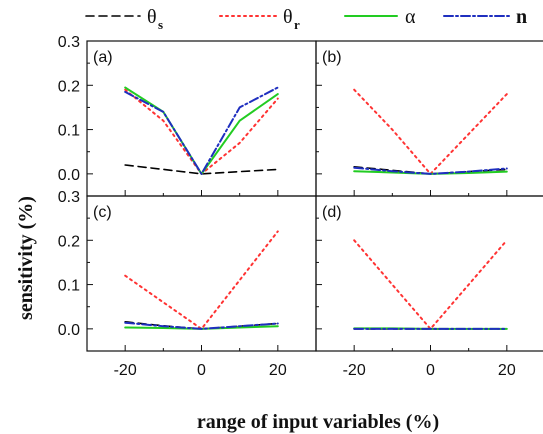 This screenshot has height=434, width=543. I want to click on legend-subscript: s, so click(160, 24).